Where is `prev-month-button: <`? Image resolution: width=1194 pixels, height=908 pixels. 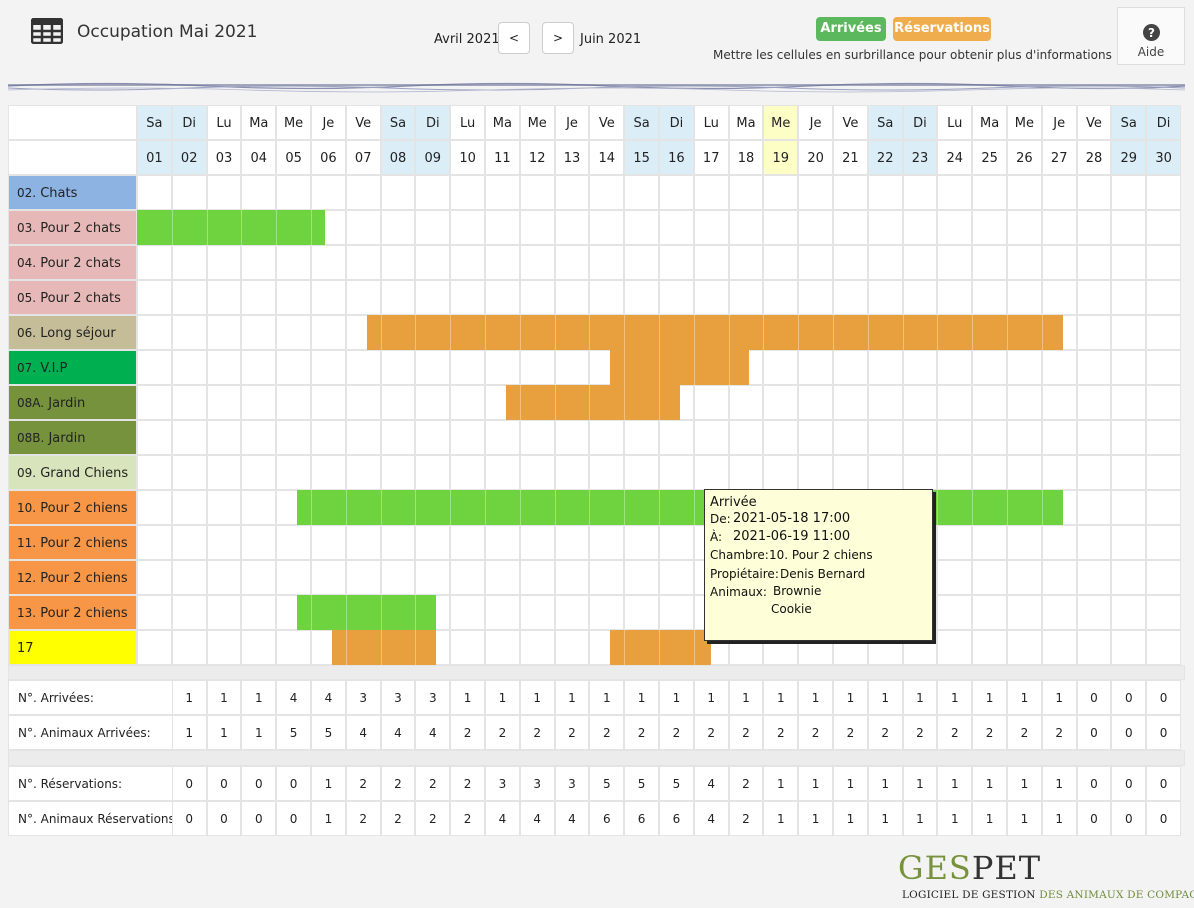
prev-month-button: < is located at coordinates (514, 38).